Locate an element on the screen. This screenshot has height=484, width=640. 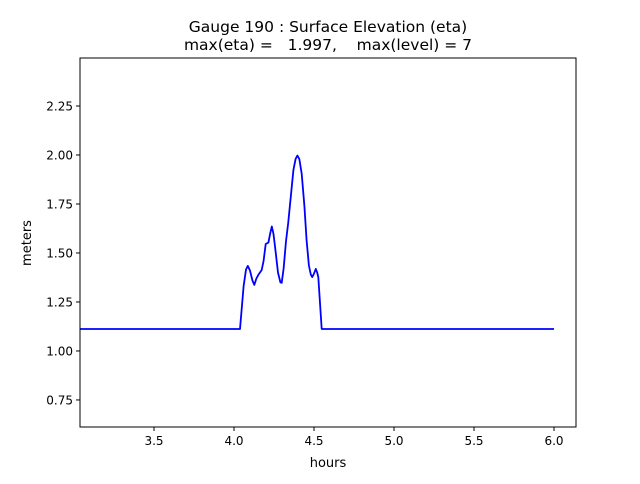
x-tick-label: 6.0 is located at coordinates (553, 441).